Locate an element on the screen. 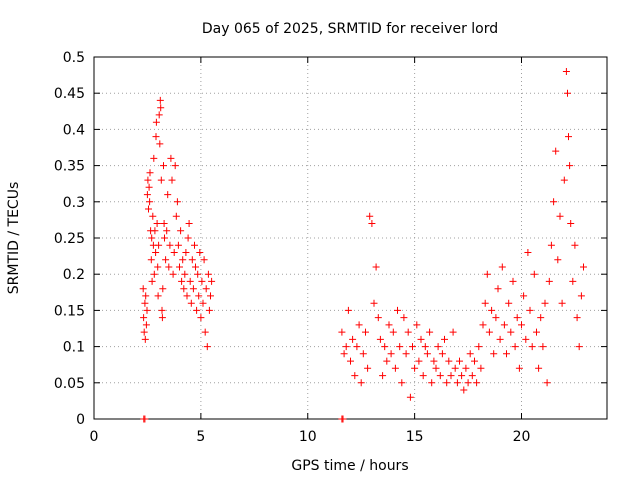  x-tick-label: 0 is located at coordinates (94, 437).